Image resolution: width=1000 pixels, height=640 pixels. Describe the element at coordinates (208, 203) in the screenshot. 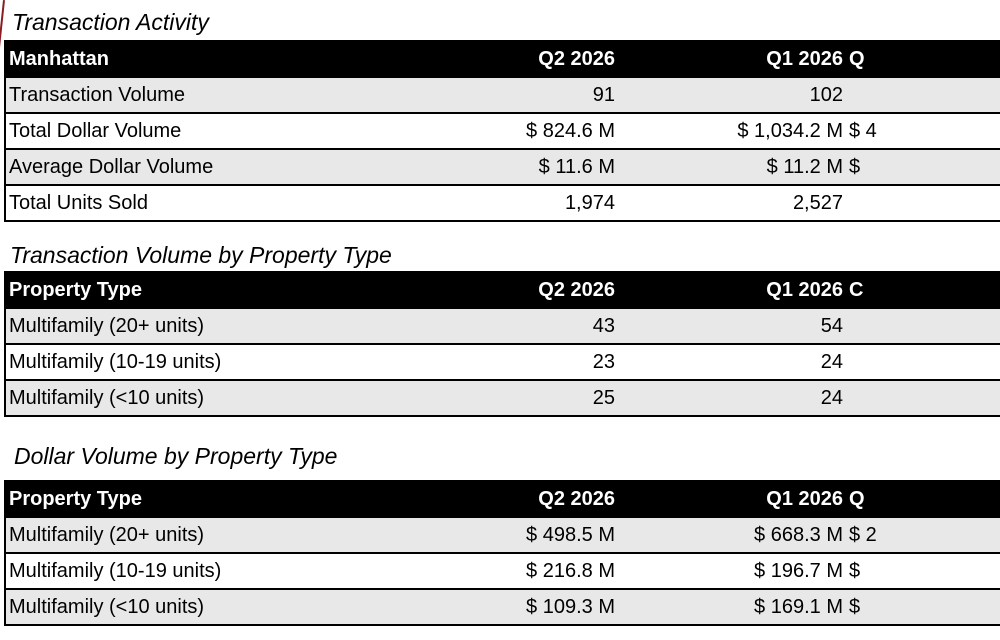

I see `row-label: Total Units Sold` at that location.